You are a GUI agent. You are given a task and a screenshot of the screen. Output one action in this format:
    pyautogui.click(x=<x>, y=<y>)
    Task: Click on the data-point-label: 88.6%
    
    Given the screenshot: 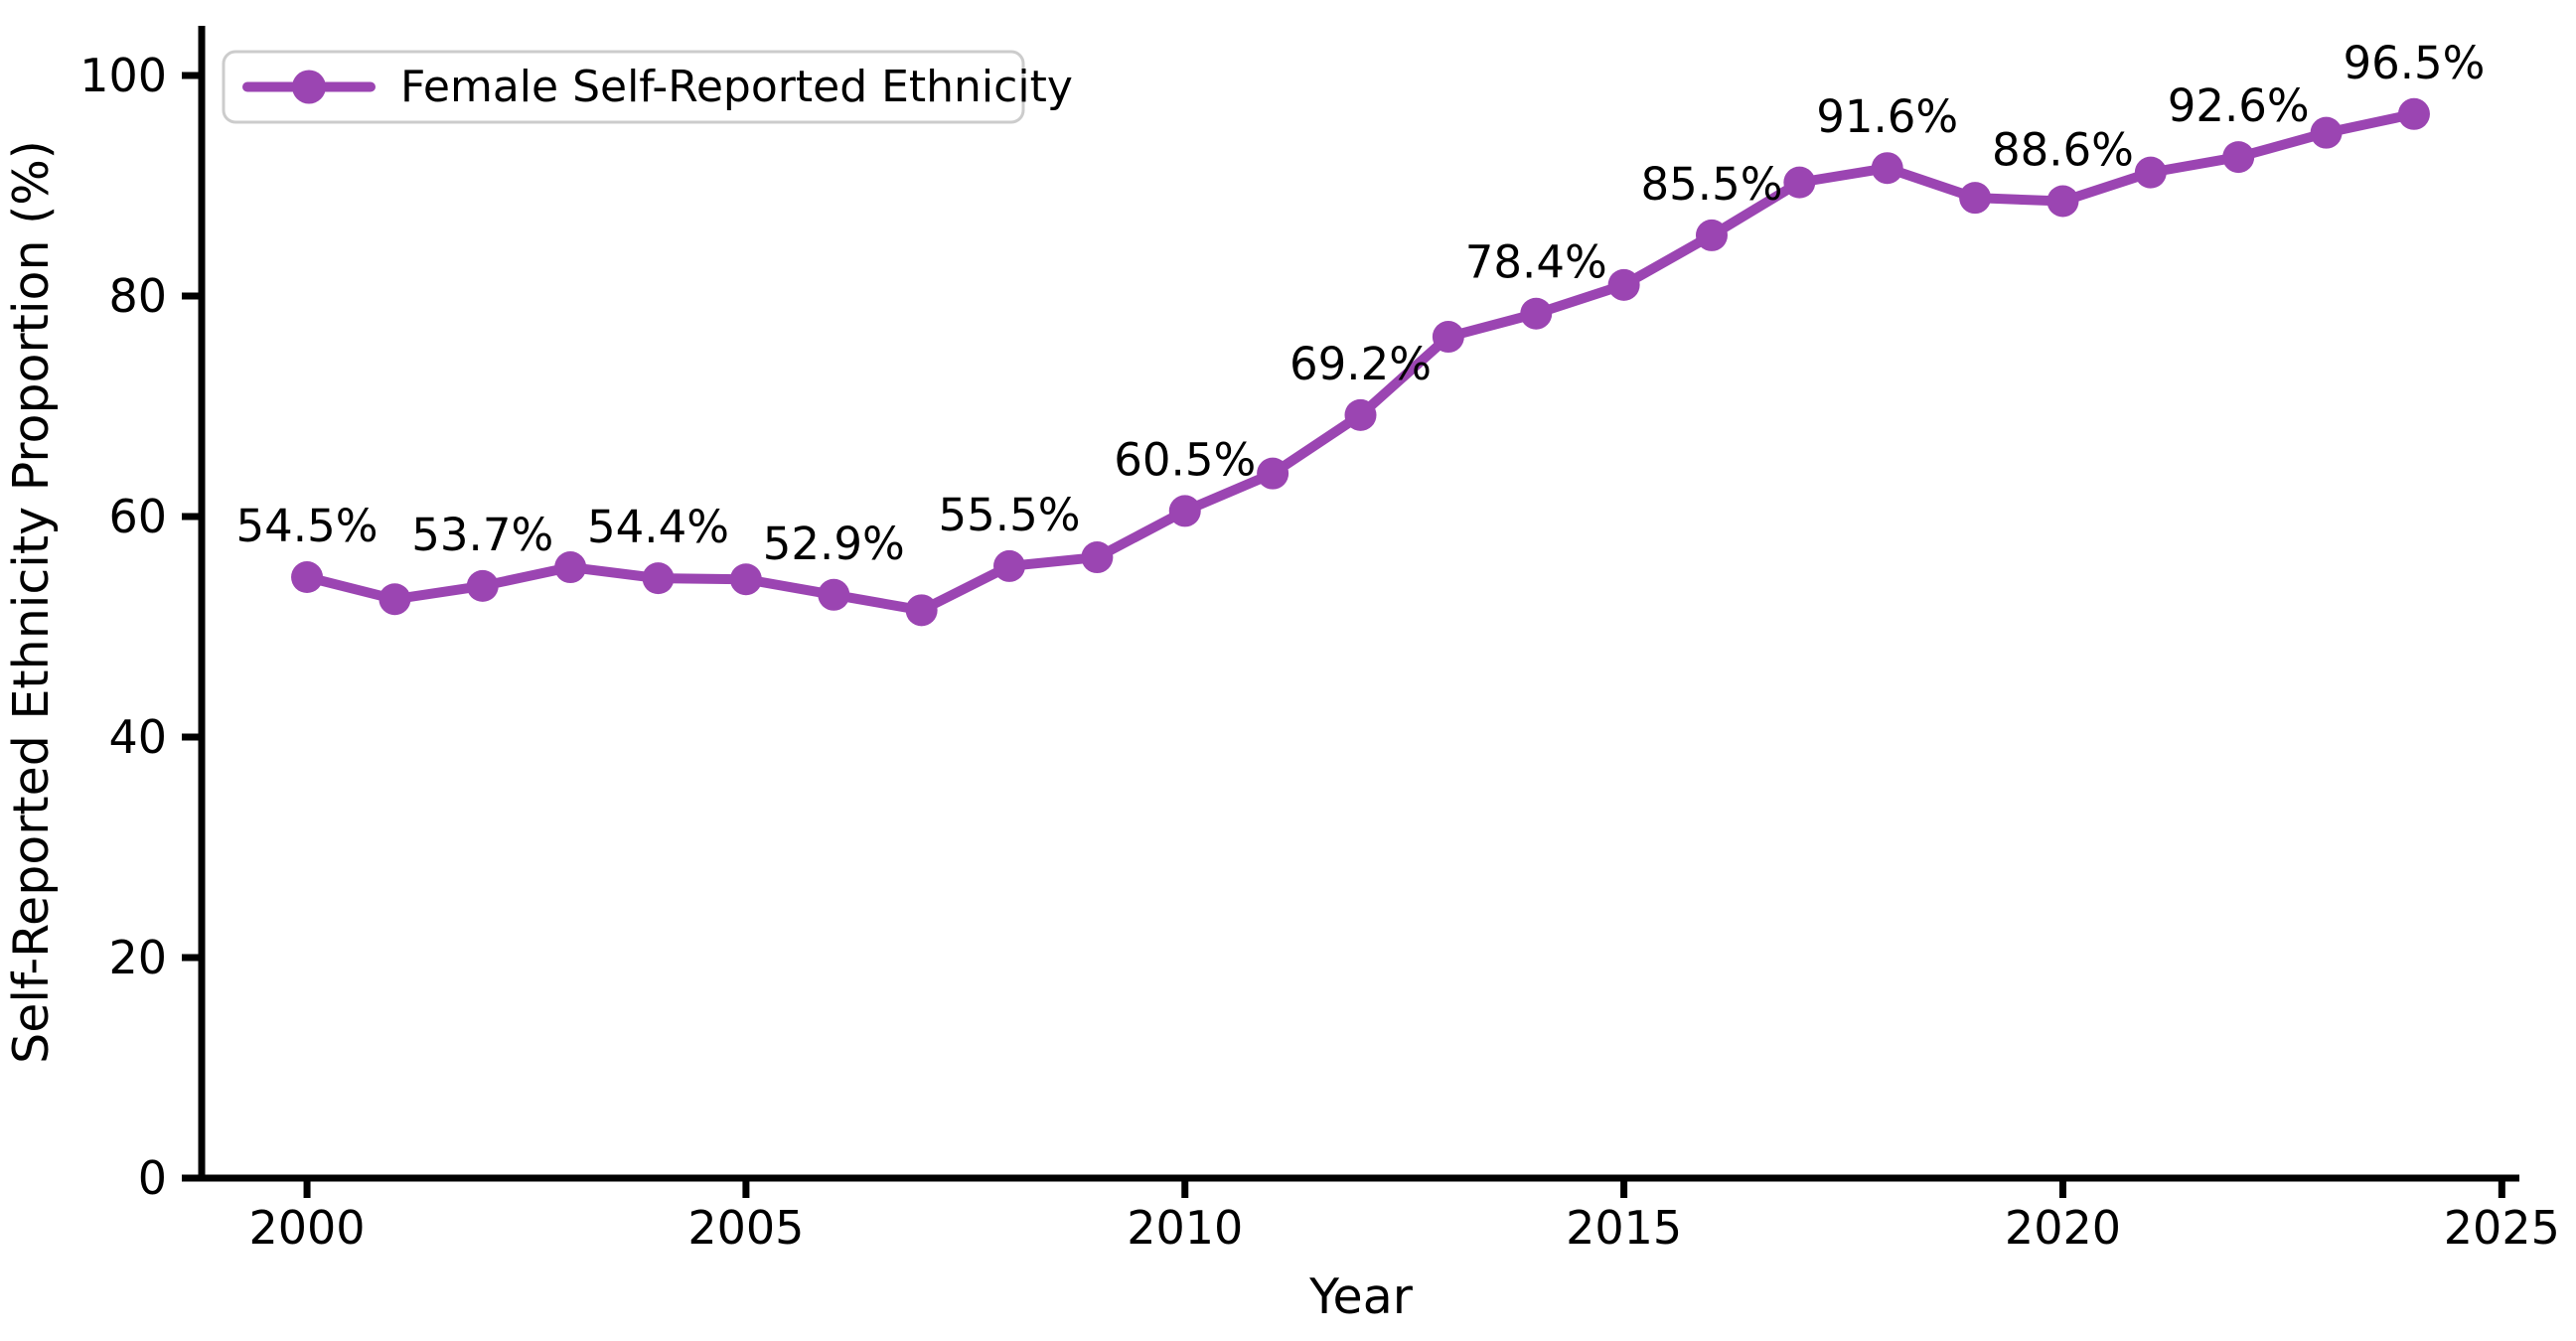 What is the action you would take?
    pyautogui.click(x=2063, y=150)
    